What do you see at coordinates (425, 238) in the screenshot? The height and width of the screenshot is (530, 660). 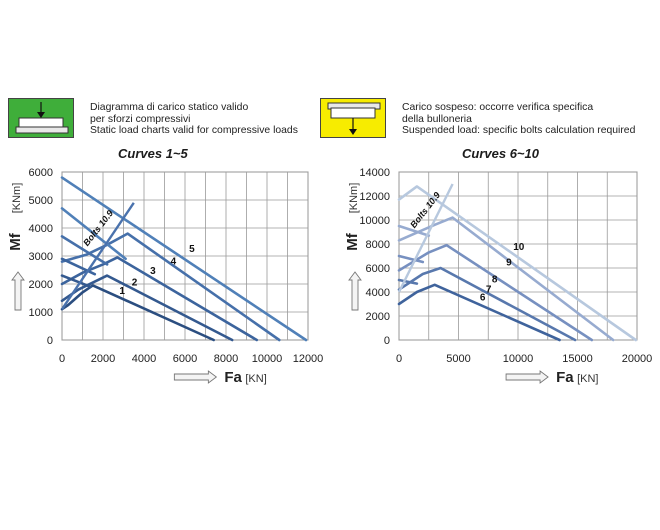 I see `chart-2-bolts-line` at bounding box center [425, 238].